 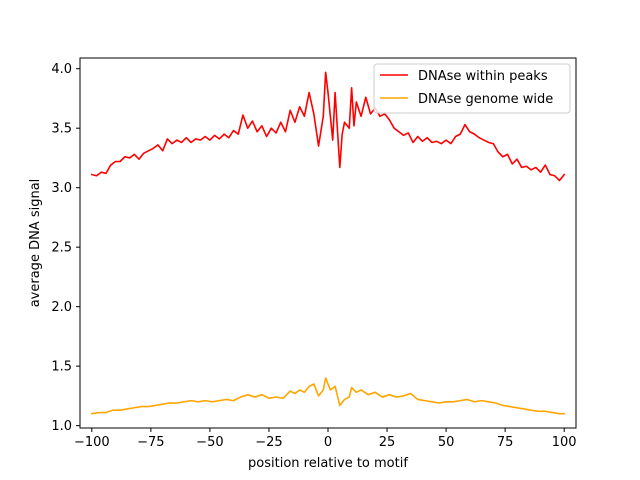 I want to click on y-tick-label: 2.5, so click(x=61, y=248).